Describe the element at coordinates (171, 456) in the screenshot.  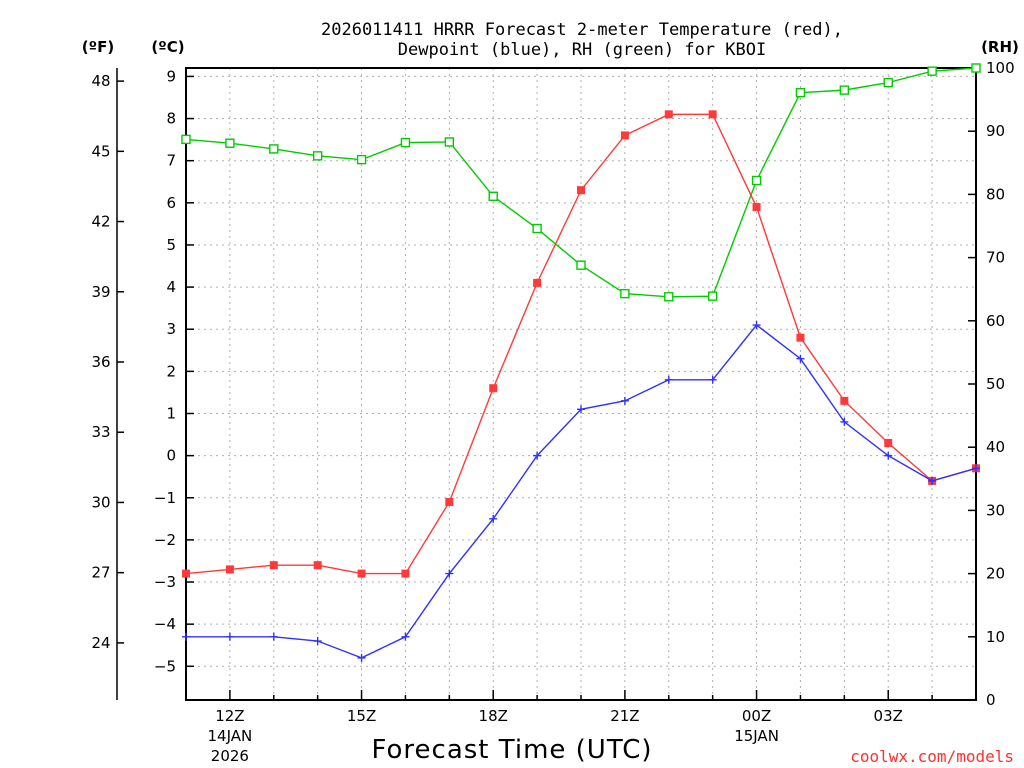
I see `celsius-tick-label: 0` at that location.